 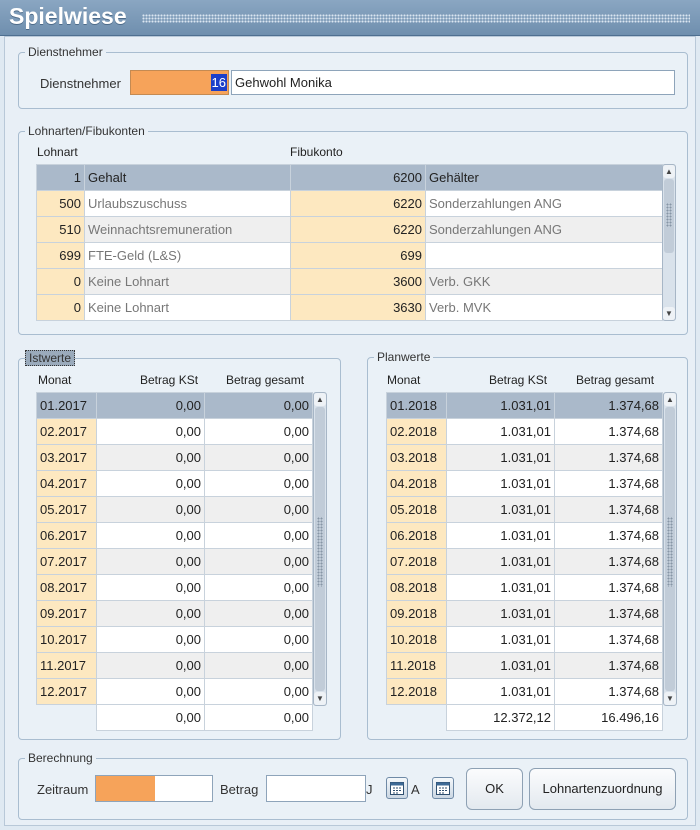 What do you see at coordinates (443, 788) in the screenshot?
I see `calendar-a-button` at bounding box center [443, 788].